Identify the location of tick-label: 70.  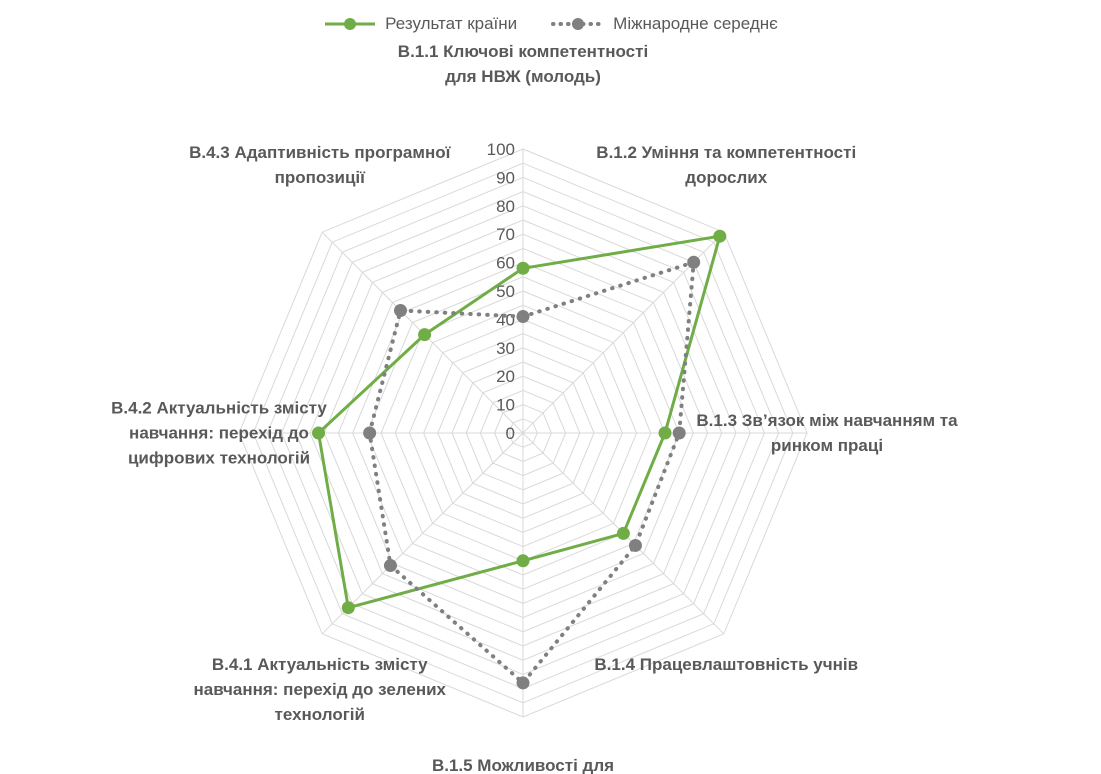
(505, 234).